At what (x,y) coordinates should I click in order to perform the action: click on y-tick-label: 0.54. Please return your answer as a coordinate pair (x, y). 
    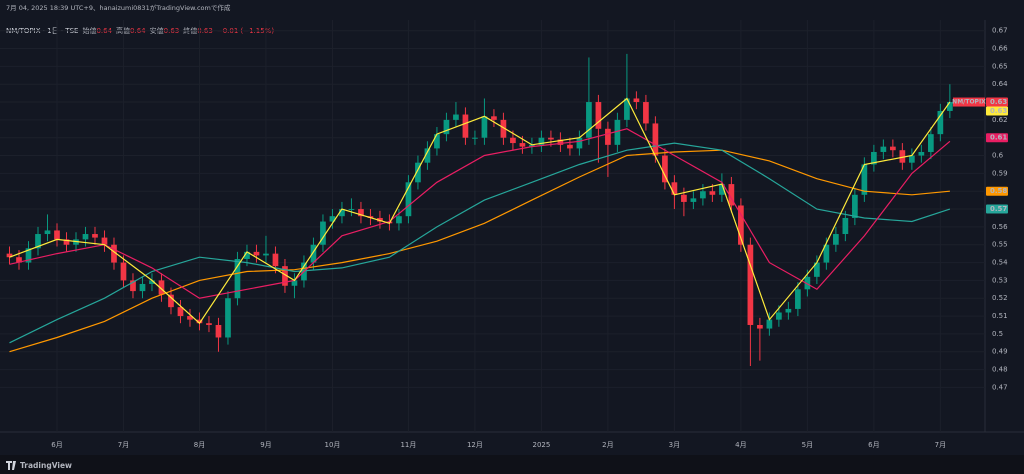
    Looking at the image, I should click on (1000, 263).